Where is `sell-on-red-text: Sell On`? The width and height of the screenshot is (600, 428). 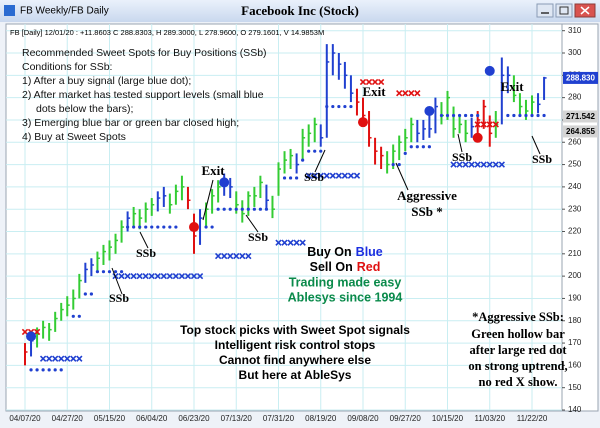 sell-on-red-text: Sell On is located at coordinates (331, 267).